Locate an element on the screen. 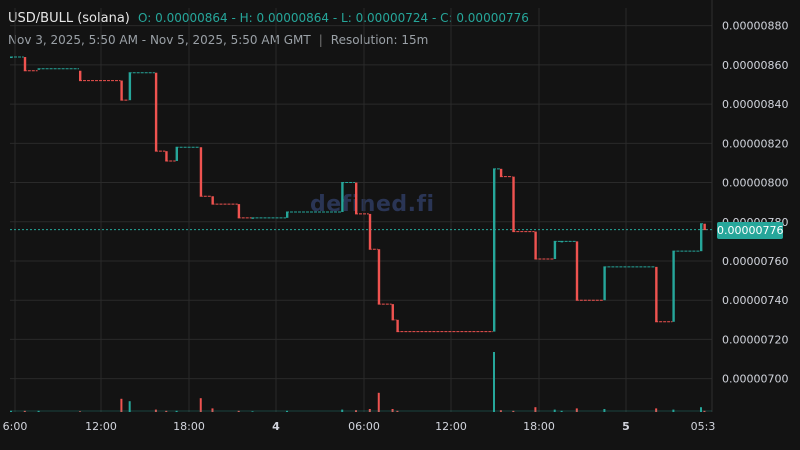  x-tick-label: 4 is located at coordinates (276, 426).